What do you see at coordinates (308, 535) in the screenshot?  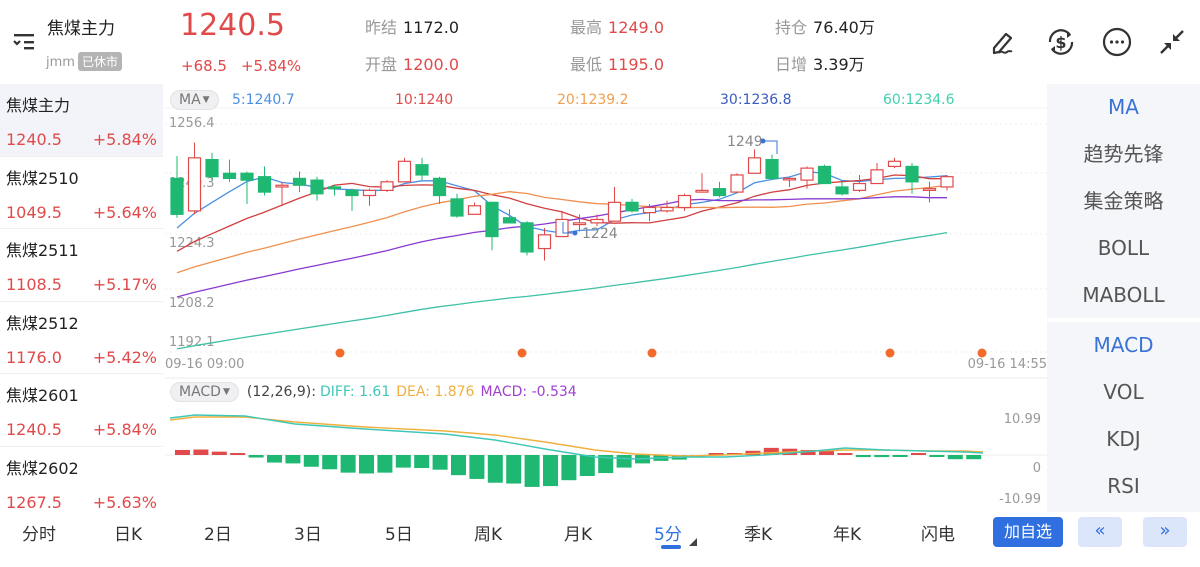 I see `tab-3day: 3日` at bounding box center [308, 535].